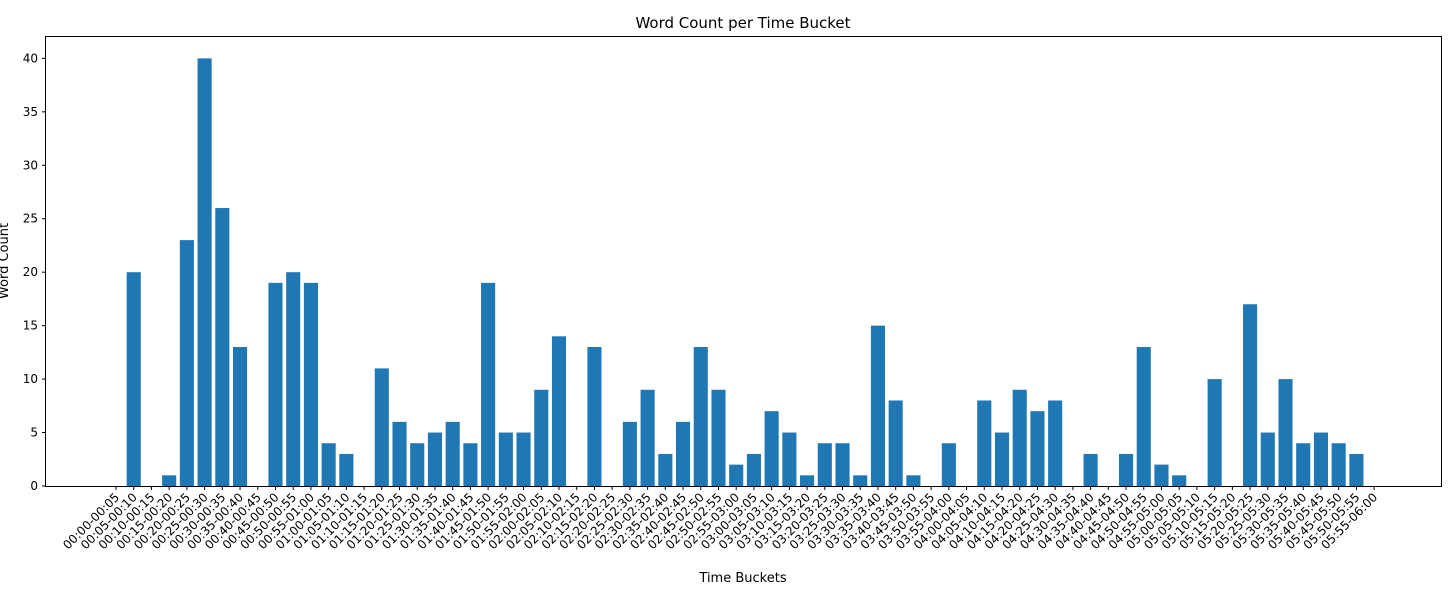 Image resolution: width=1452 pixels, height=600 pixels. What do you see at coordinates (30, 58) in the screenshot?
I see `y-tick-label: 40` at bounding box center [30, 58].